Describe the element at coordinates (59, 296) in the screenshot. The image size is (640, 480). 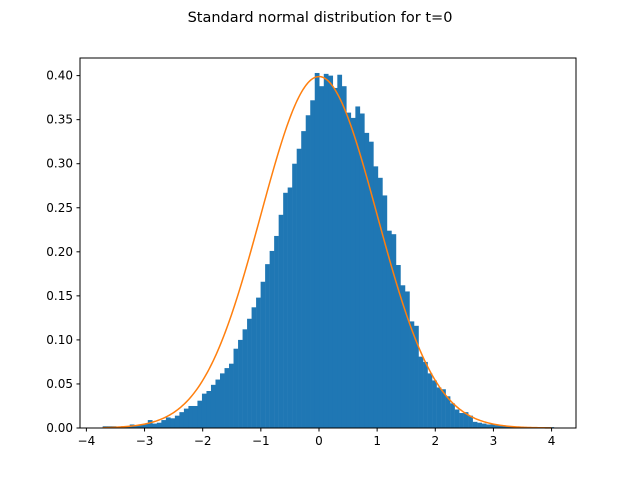
I see `y-tick-label: 0.15` at that location.